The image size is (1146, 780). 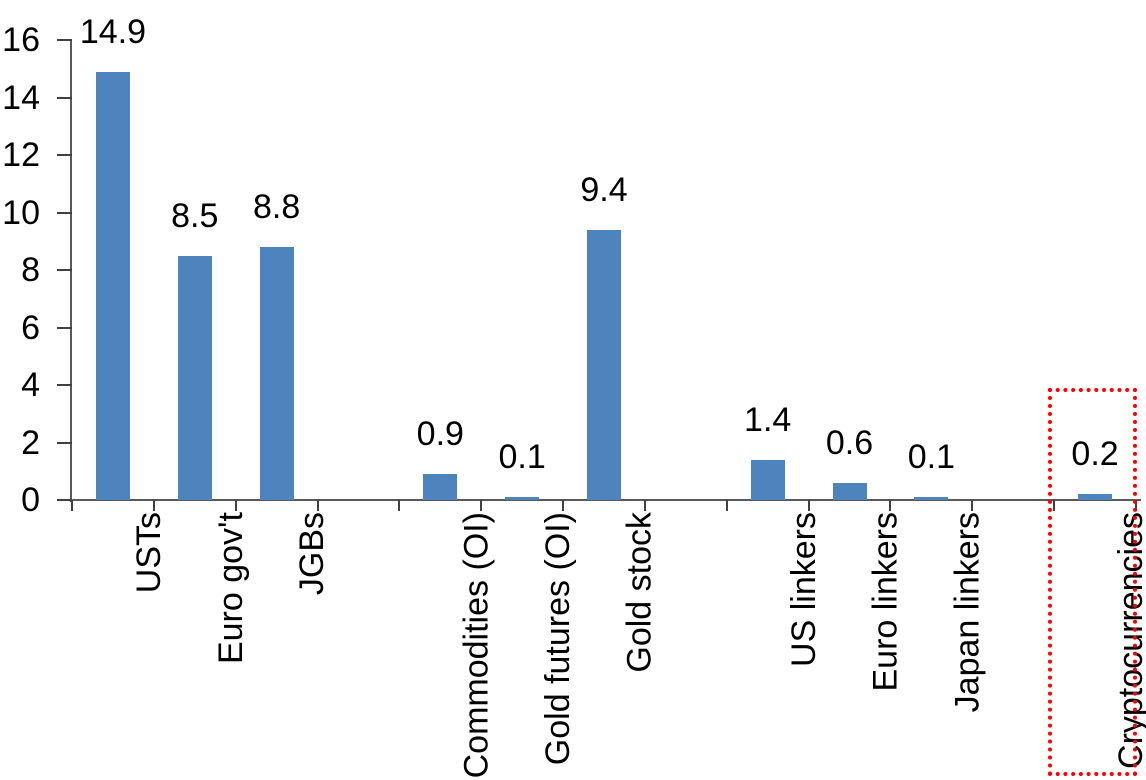 What do you see at coordinates (767, 479) in the screenshot?
I see `bar-us-linkers` at bounding box center [767, 479].